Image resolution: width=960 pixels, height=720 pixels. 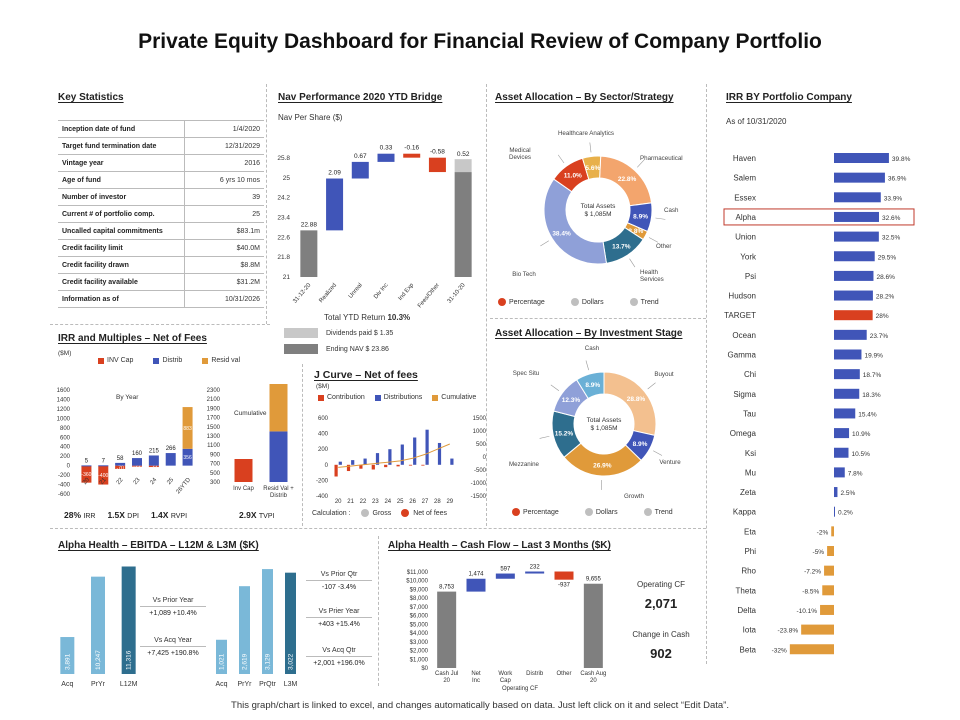 I want to click on company-value: 15.4%, so click(x=867, y=414).